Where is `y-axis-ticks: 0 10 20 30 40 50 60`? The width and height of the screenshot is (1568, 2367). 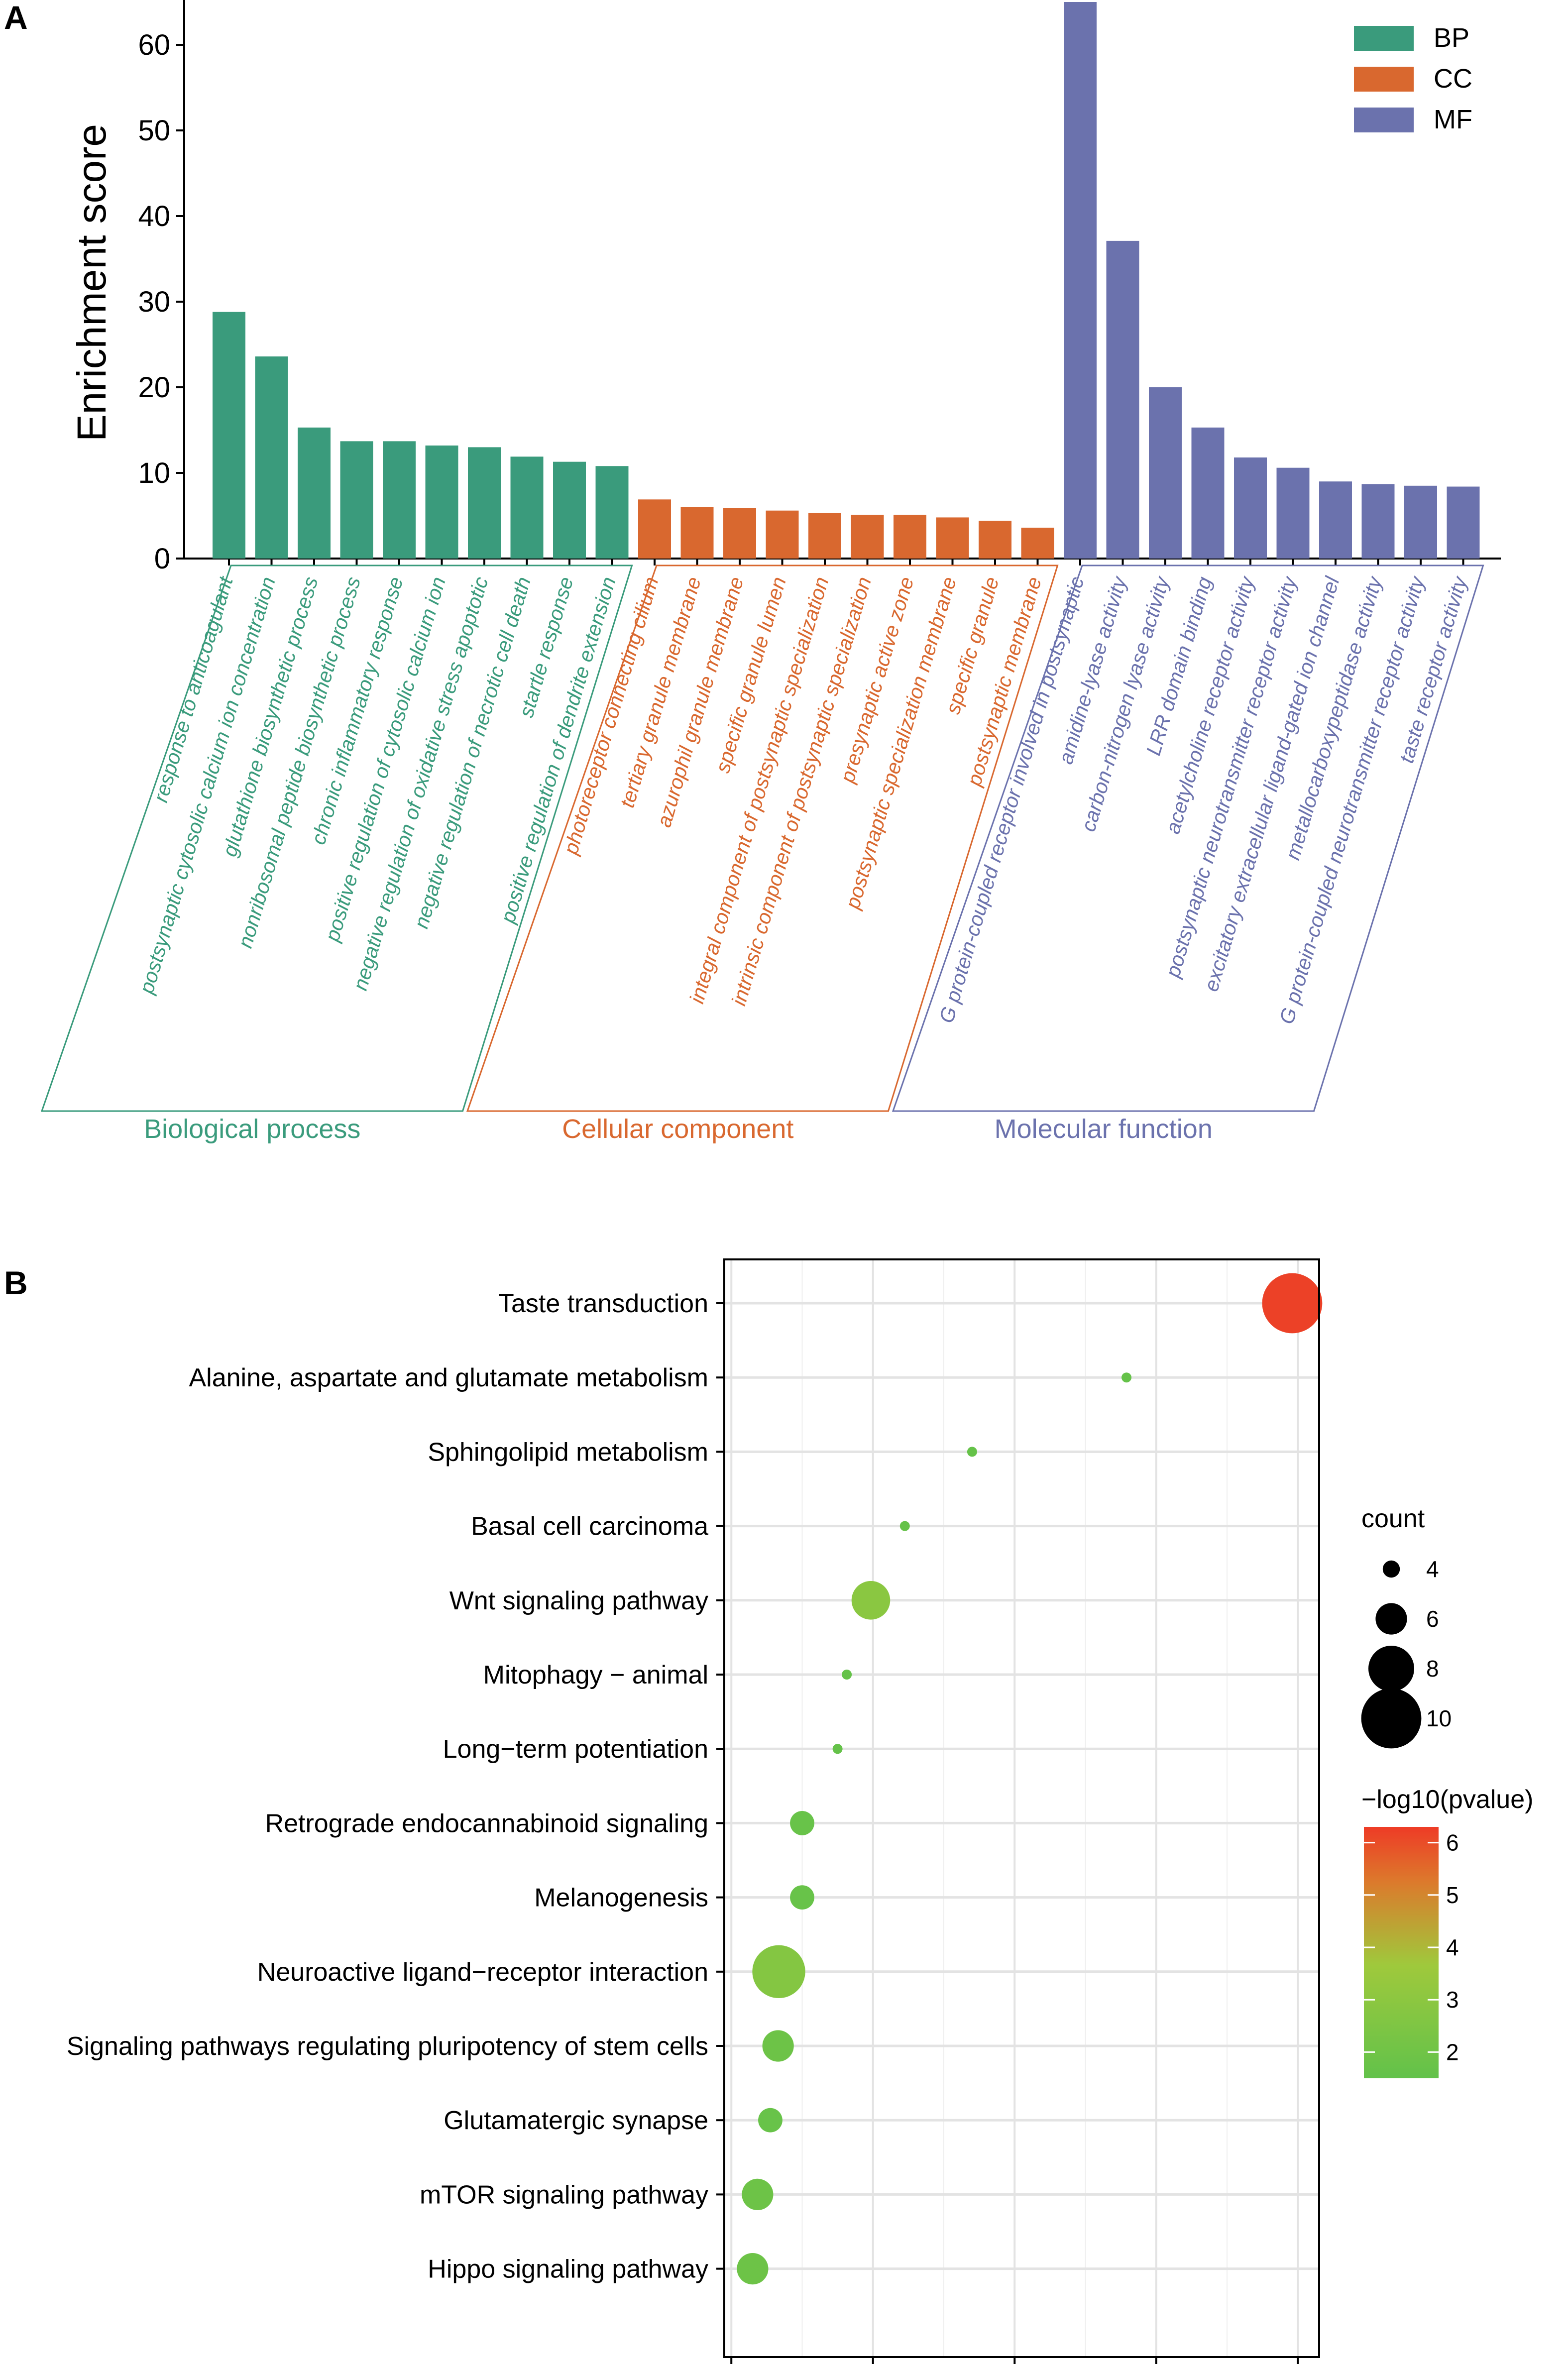
y-axis-ticks: 0 10 20 30 40 50 60 is located at coordinates (161, 302).